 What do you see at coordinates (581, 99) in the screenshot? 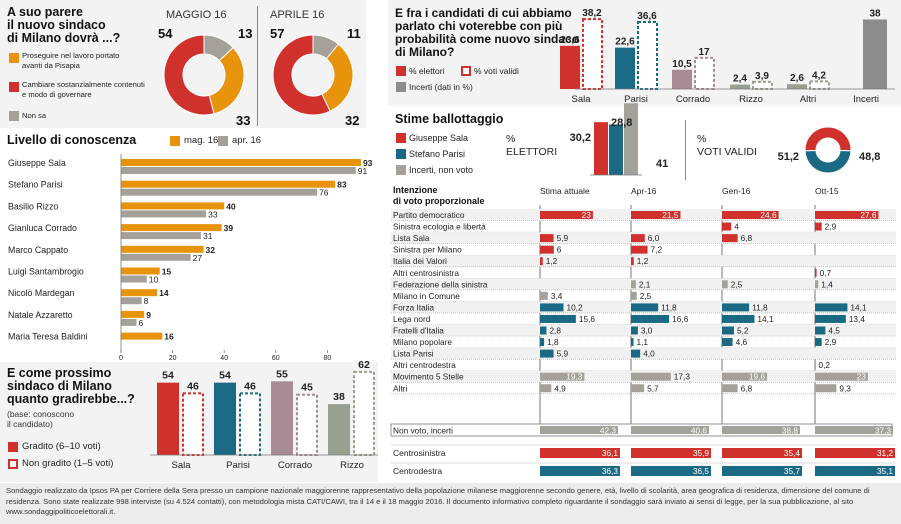
I see `probable-category-0: Sala` at bounding box center [581, 99].